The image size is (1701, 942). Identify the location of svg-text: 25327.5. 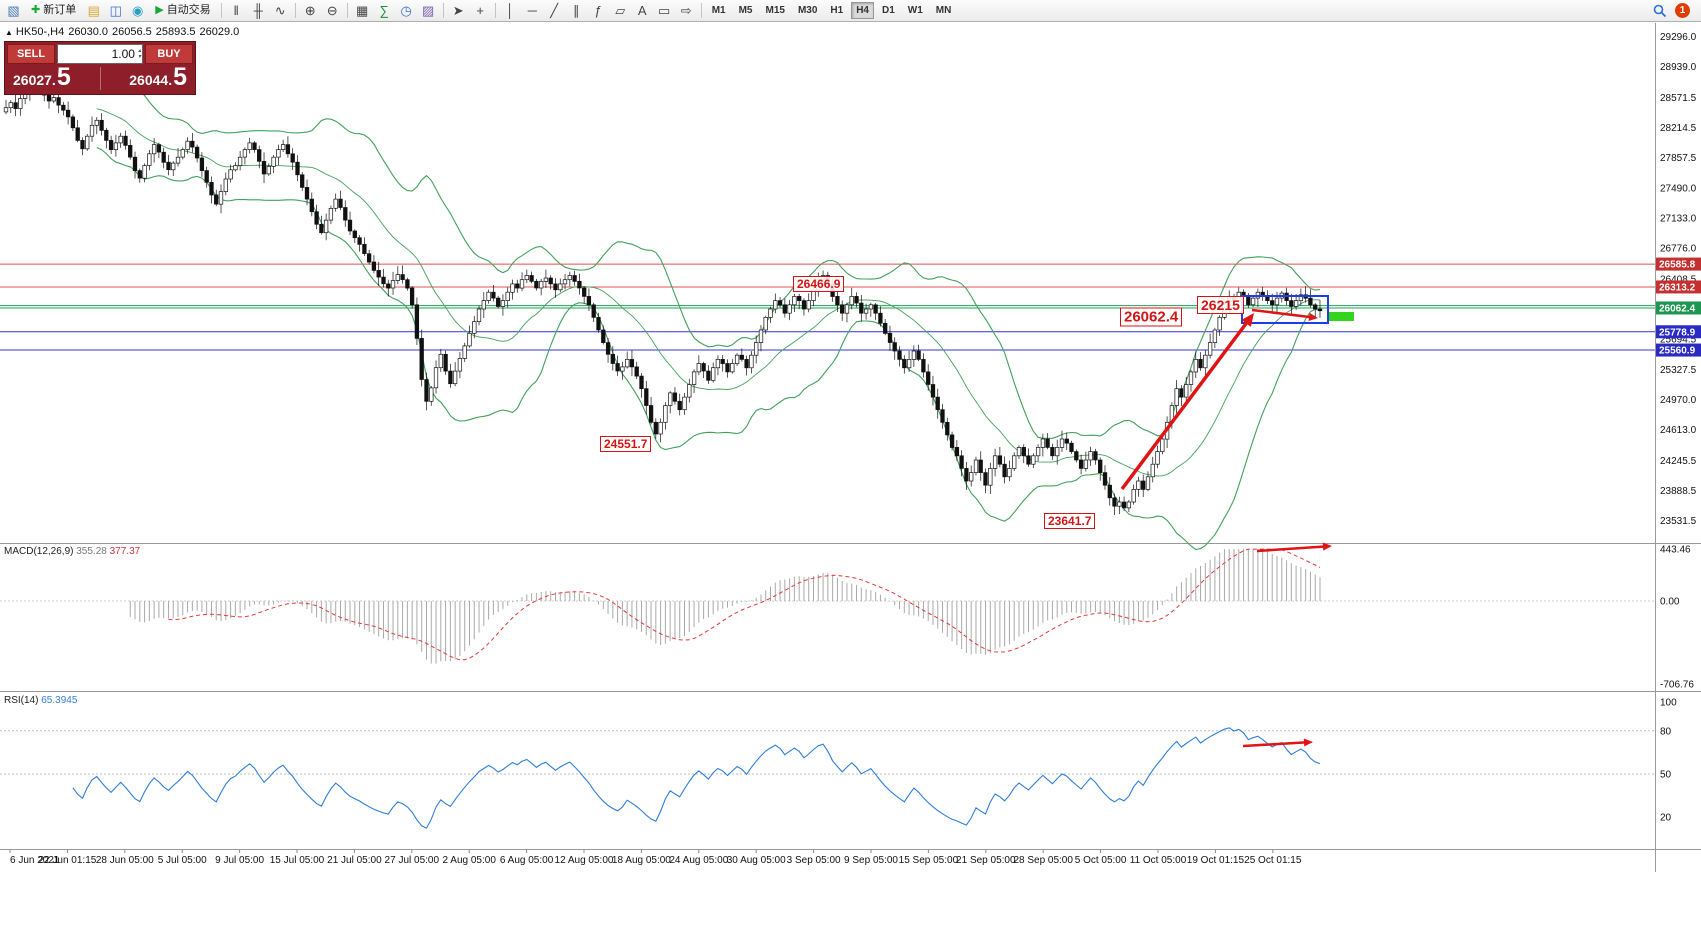
(1678, 370).